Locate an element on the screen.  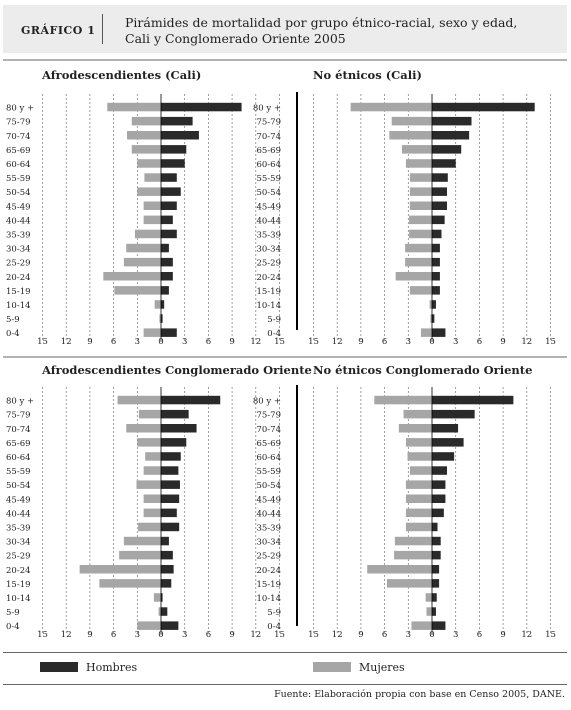
age-label: 35-39 is located at coordinates (268, 528).